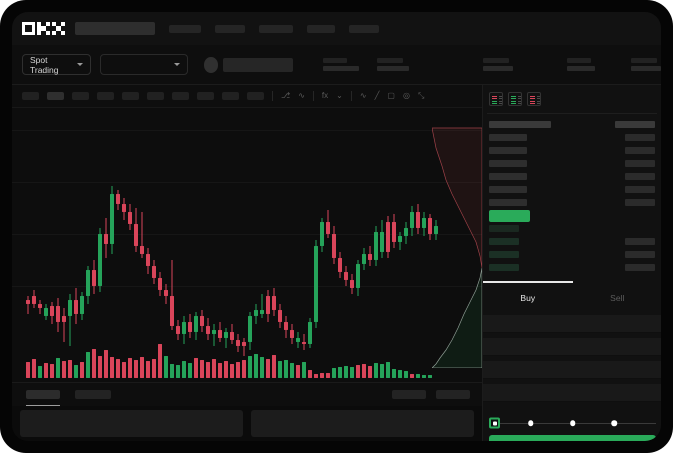  What do you see at coordinates (453, 394) in the screenshot?
I see `action-more` at bounding box center [453, 394].